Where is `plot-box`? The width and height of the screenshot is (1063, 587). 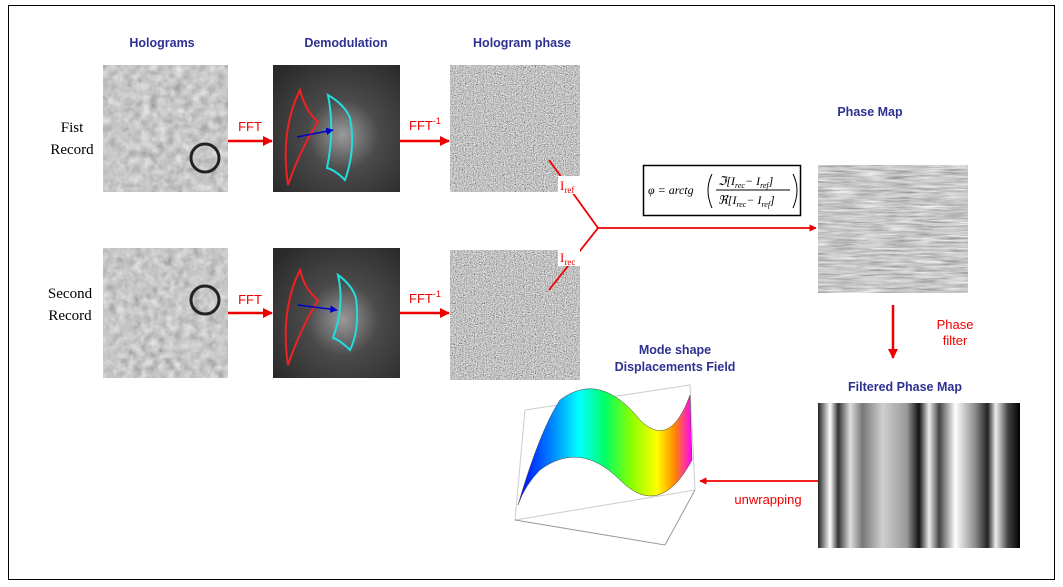 plot-box is located at coordinates (605, 452).